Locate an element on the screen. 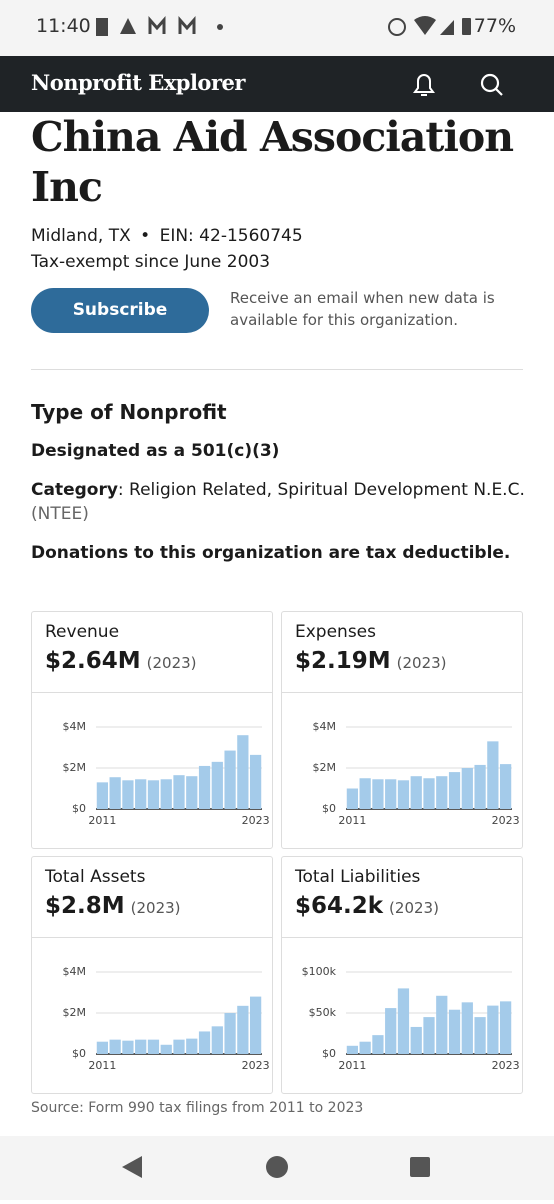 The image size is (554, 1204). status-bar: 11:40 77% is located at coordinates (277, 28).